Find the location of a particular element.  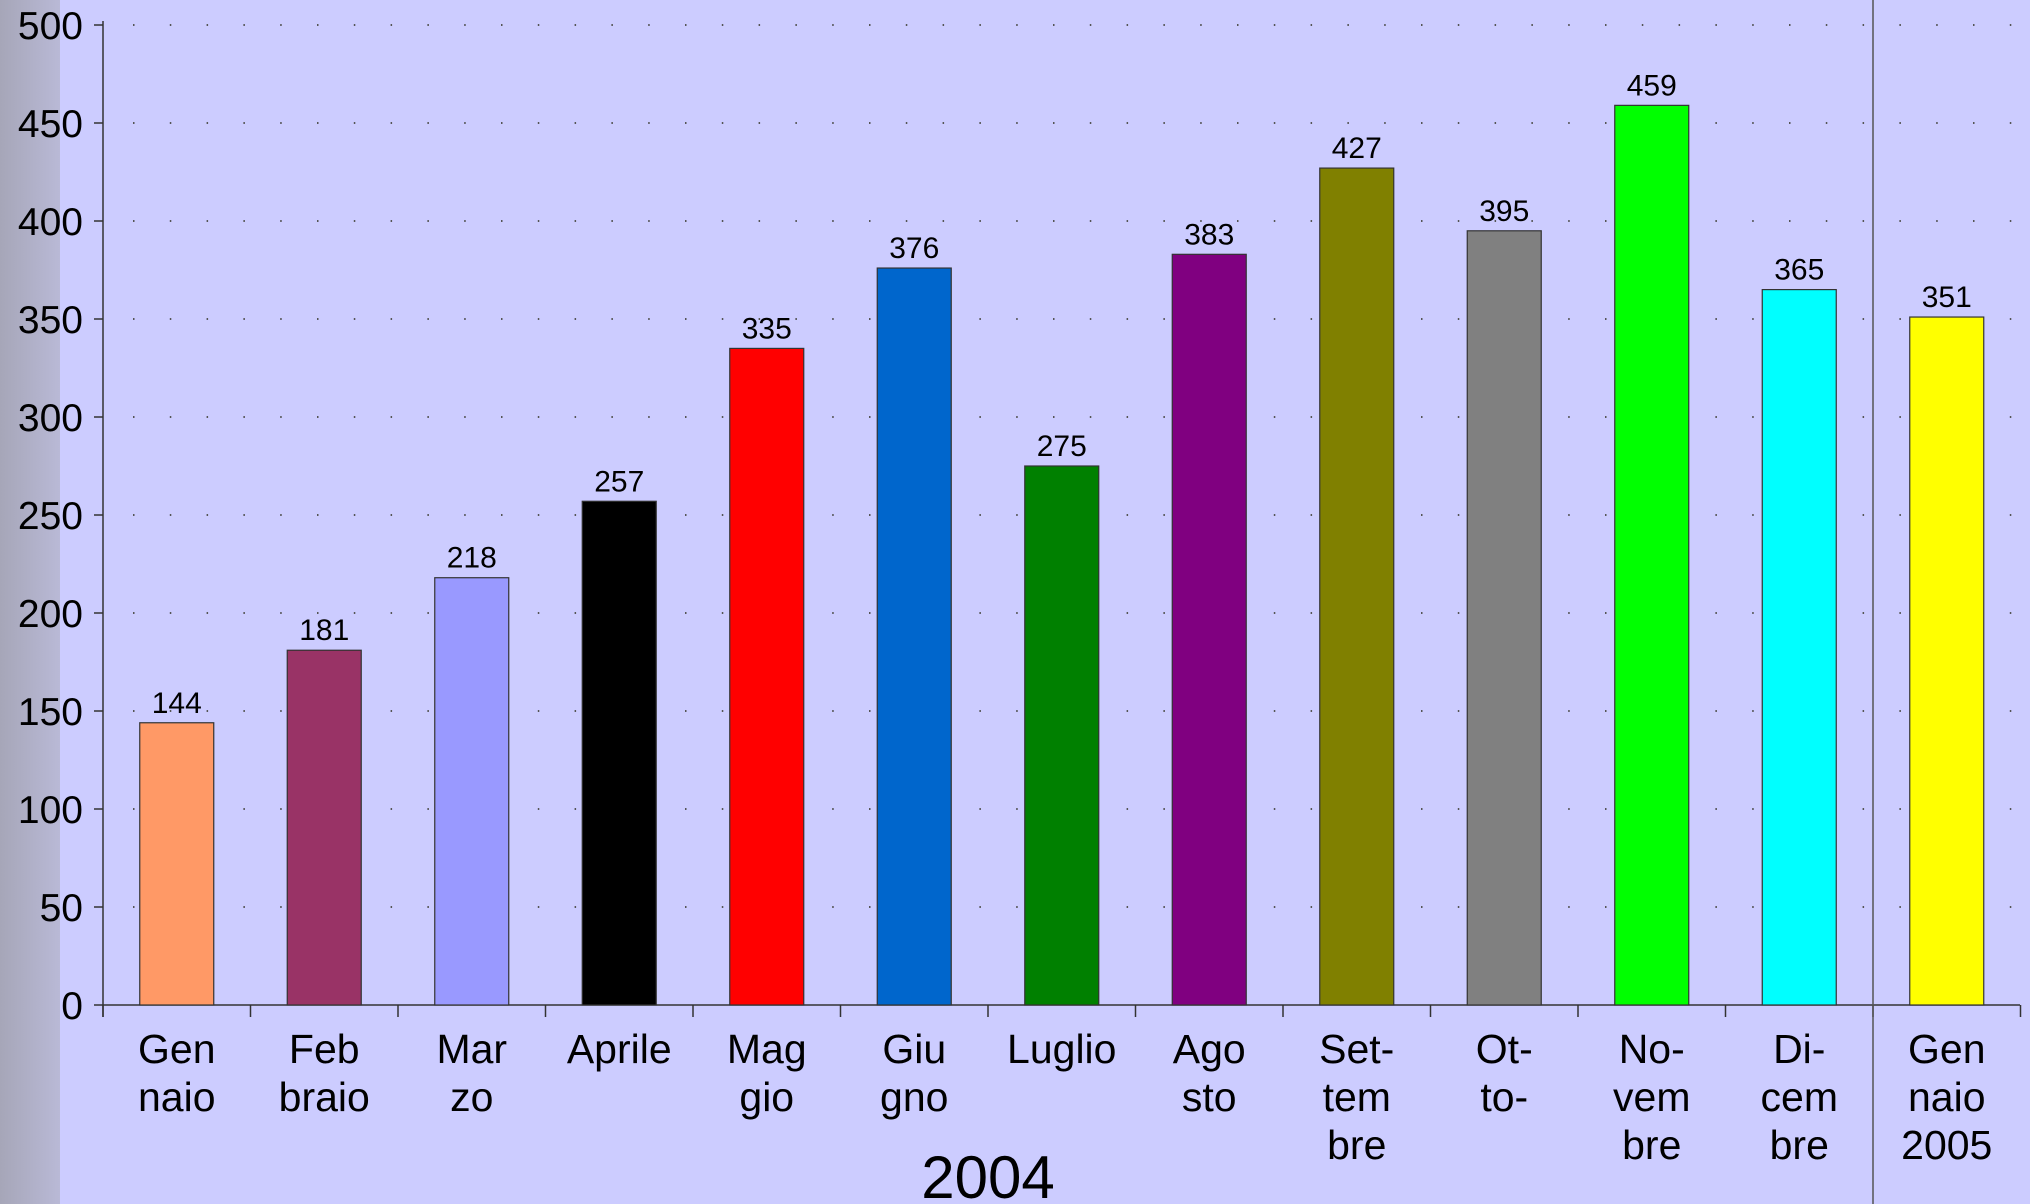

x-tick-label-line: Ot- is located at coordinates (1504, 1049).